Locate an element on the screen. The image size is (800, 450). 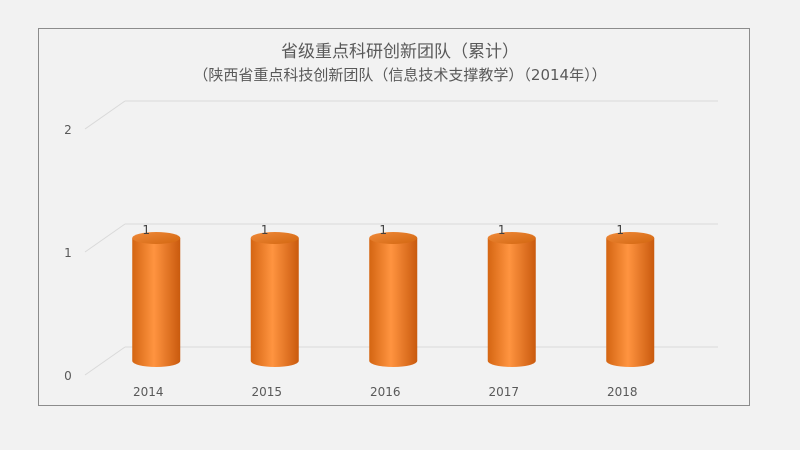
y-tick-label: 1 is located at coordinates (68, 253).